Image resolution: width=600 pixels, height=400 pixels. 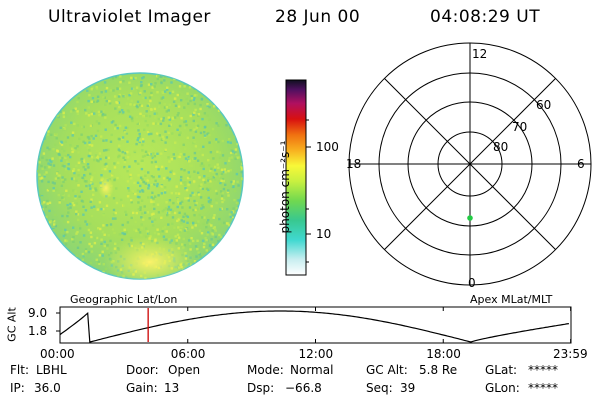 I want to click on polar-ring-70: 70, so click(x=520, y=127).